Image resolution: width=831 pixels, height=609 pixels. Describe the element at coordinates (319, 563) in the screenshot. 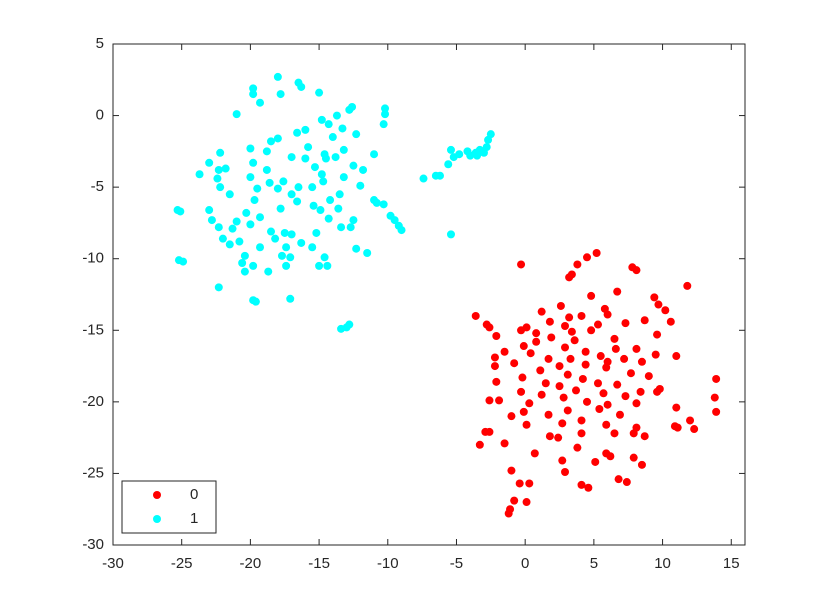

I see `x-tick-label: -15` at that location.